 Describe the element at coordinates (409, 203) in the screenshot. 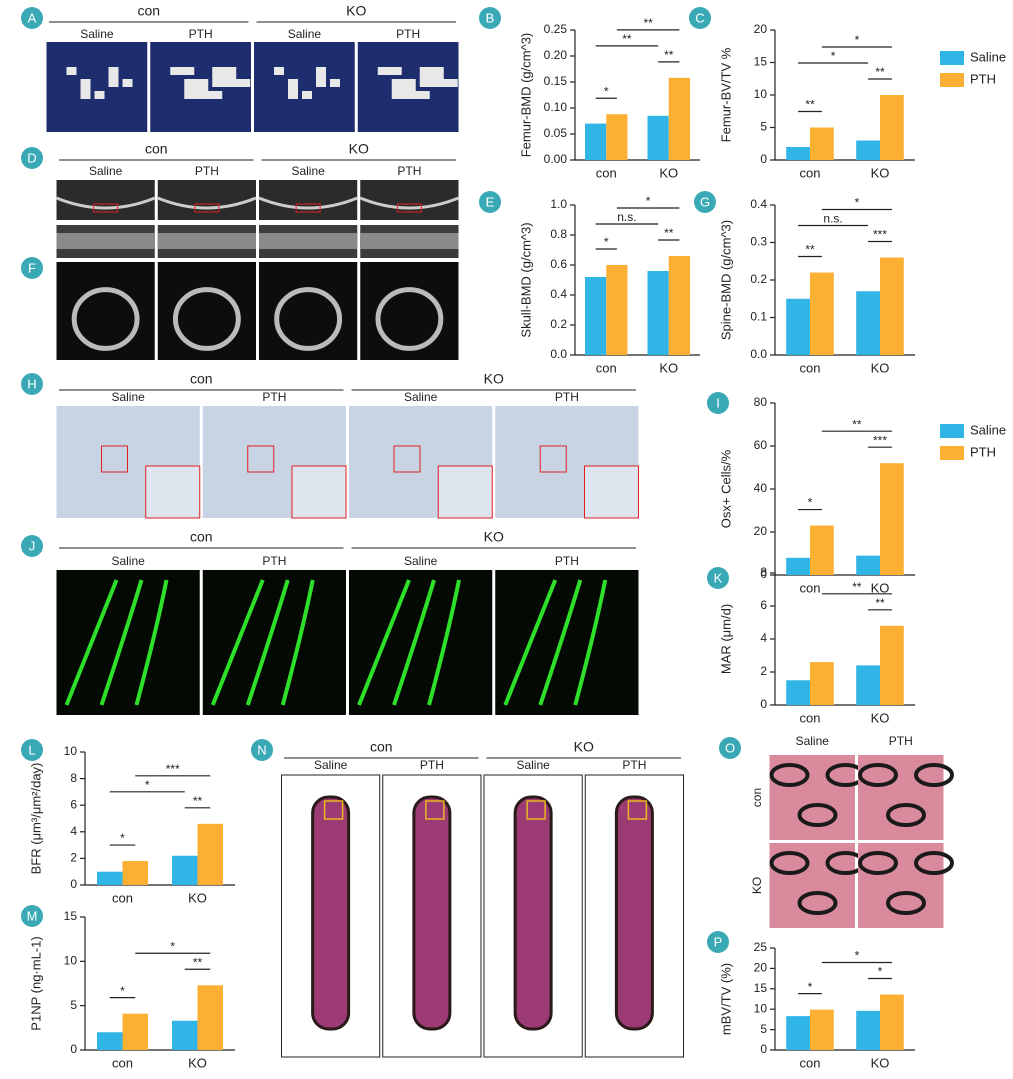

I see `skull-arc` at that location.